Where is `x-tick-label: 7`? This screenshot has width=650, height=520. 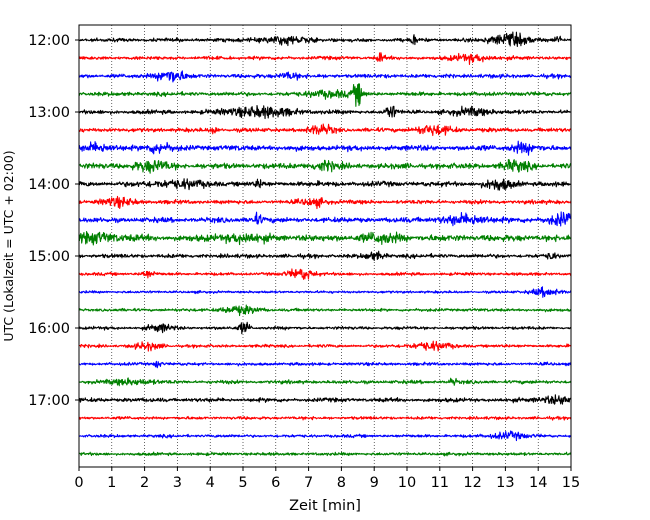 x-tick-label: 7 is located at coordinates (308, 483).